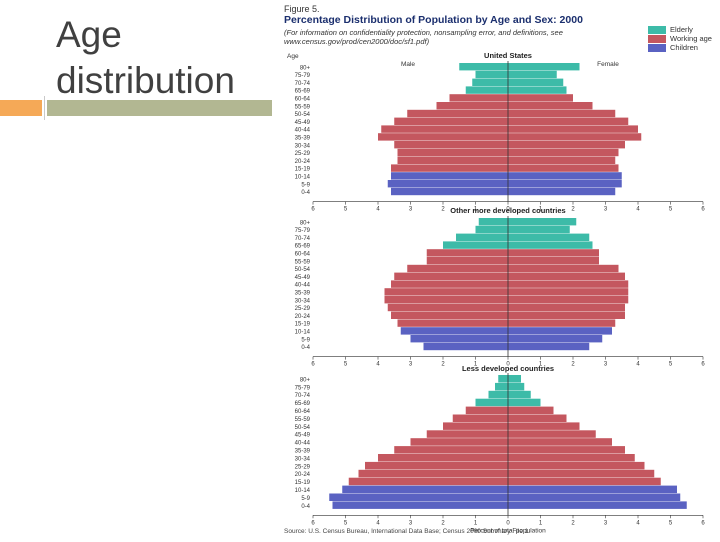  Describe the element at coordinates (657, 48) in the screenshot. I see `legend-swatch-children` at that location.